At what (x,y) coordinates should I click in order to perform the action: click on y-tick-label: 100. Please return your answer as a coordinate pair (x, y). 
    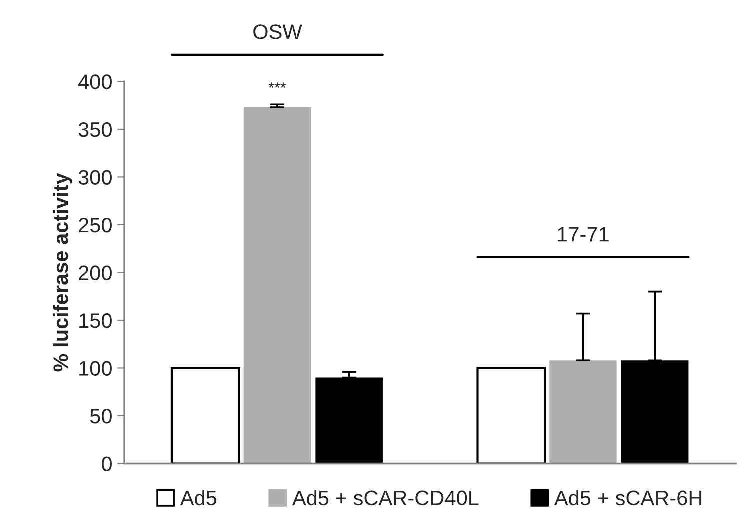
    Looking at the image, I should click on (96, 368).